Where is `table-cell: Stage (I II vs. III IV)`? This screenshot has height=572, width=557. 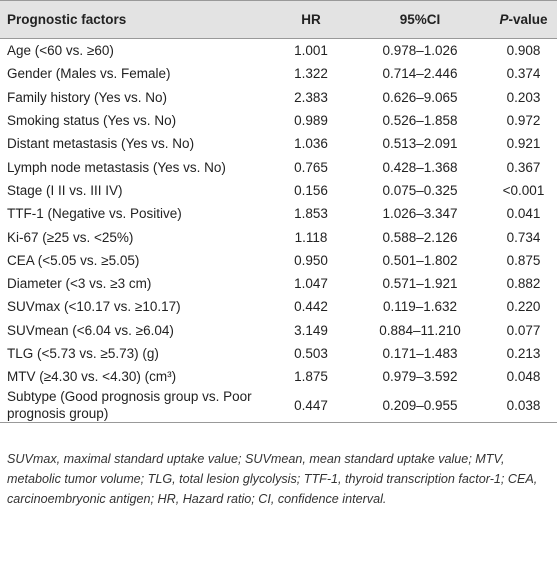
table-cell: Stage (I II vs. III IV) is located at coordinates (65, 190).